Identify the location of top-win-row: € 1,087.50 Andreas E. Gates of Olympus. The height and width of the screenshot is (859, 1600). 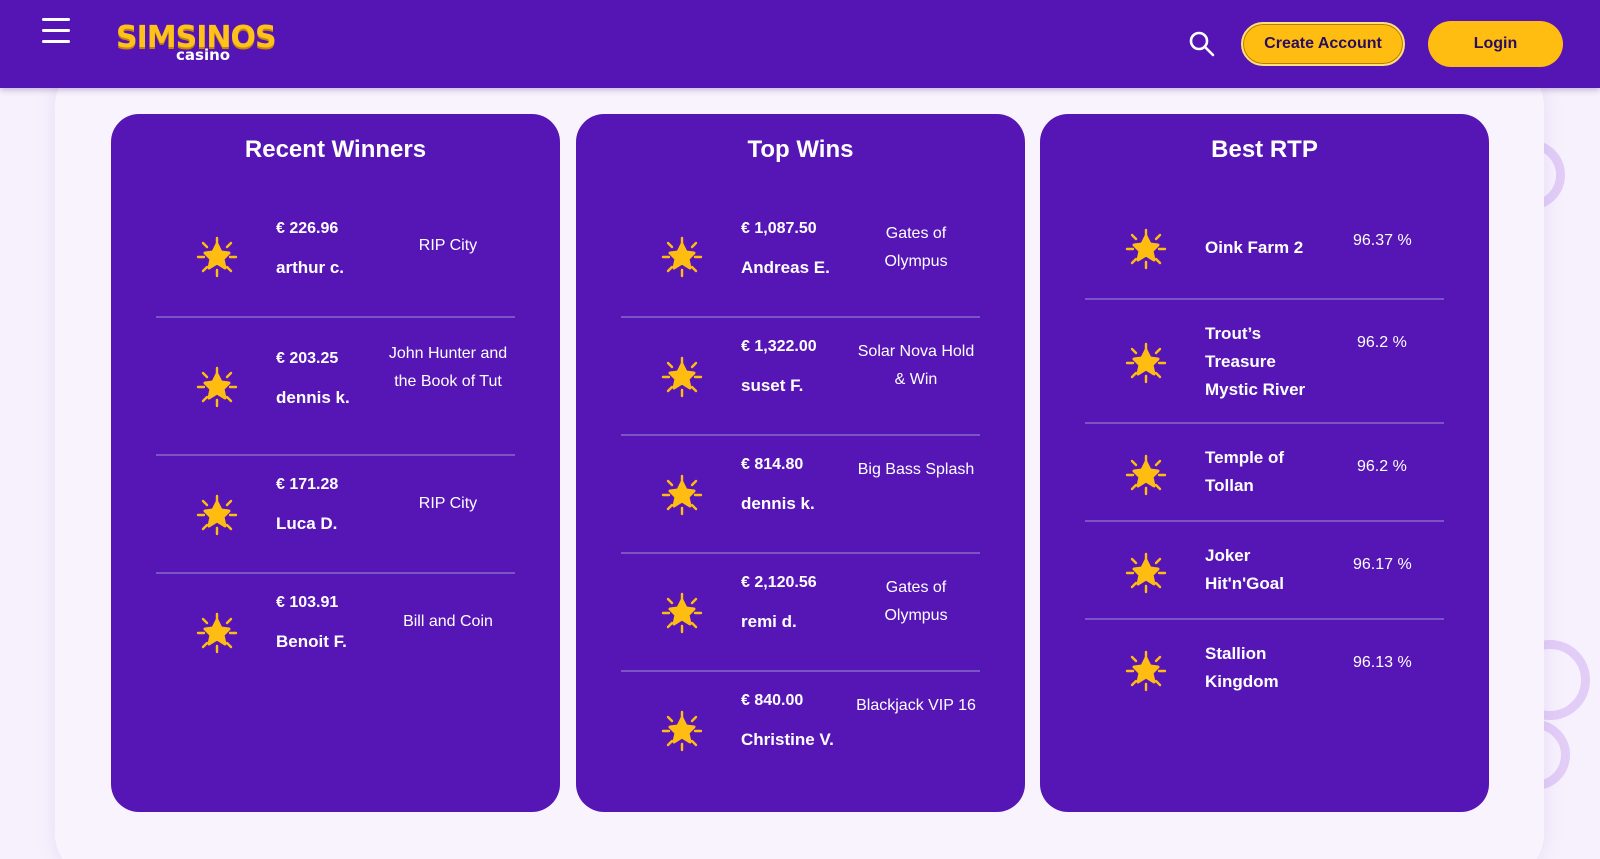
(800, 258).